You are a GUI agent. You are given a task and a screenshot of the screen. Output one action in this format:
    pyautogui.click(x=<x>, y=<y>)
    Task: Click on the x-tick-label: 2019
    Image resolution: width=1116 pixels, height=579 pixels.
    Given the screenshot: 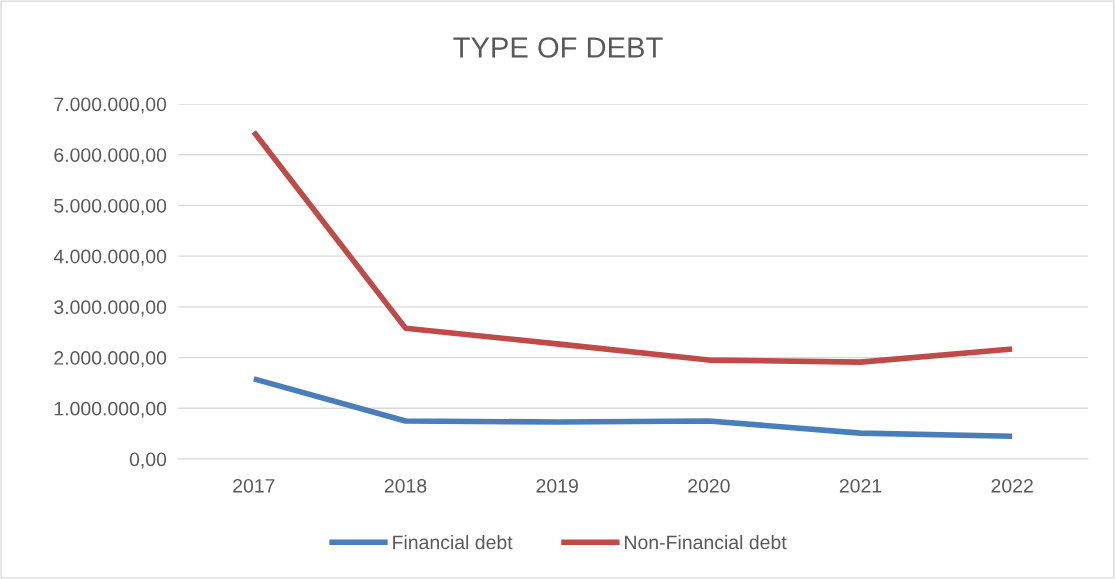 What is the action you would take?
    pyautogui.click(x=557, y=485)
    